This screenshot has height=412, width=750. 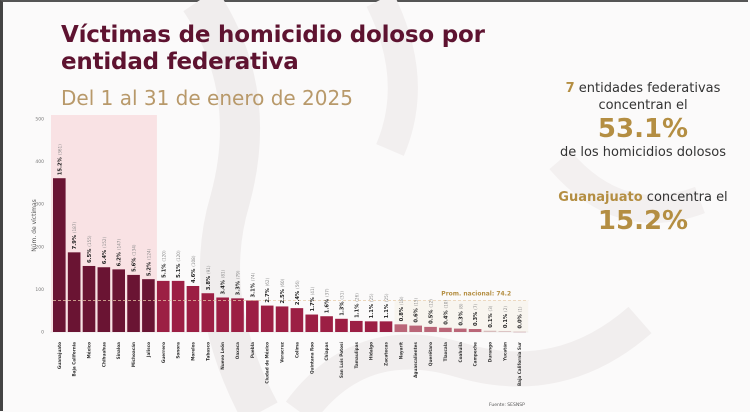 I want to click on category-label: Michoacán, so click(x=133, y=354).